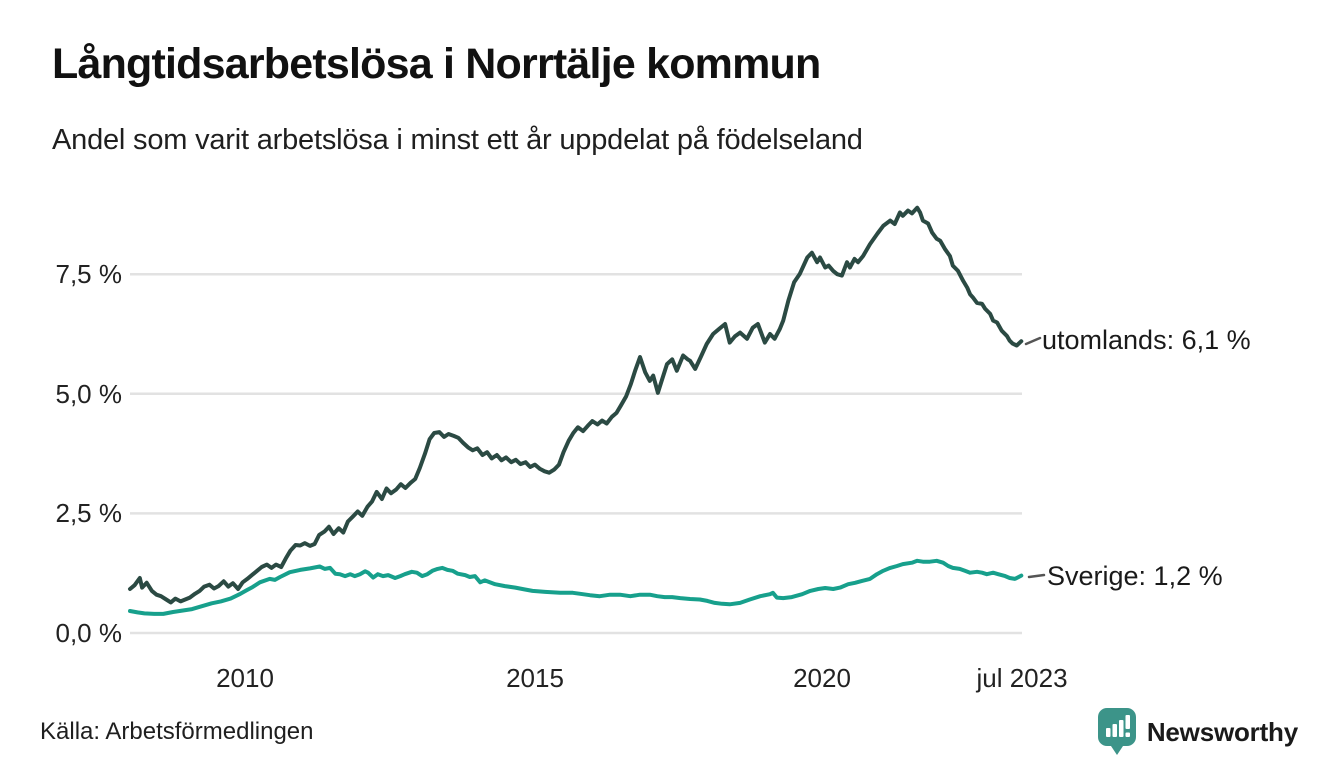 This screenshot has width=1340, height=780. I want to click on y-axis-tick-5-0: 5,0 %, so click(89, 394).